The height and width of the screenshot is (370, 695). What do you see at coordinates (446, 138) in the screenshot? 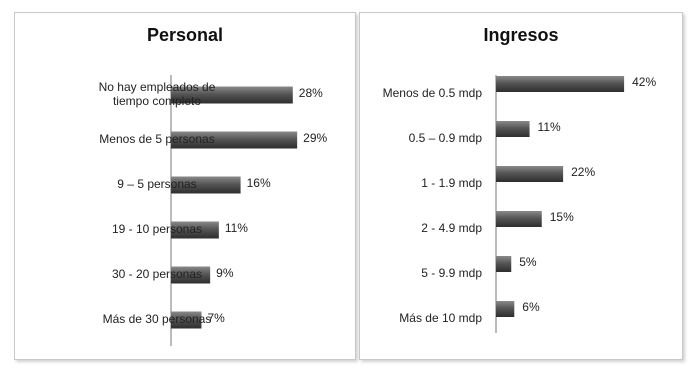
I see `category-label: 0.5 – 0.9 mdp` at bounding box center [446, 138].